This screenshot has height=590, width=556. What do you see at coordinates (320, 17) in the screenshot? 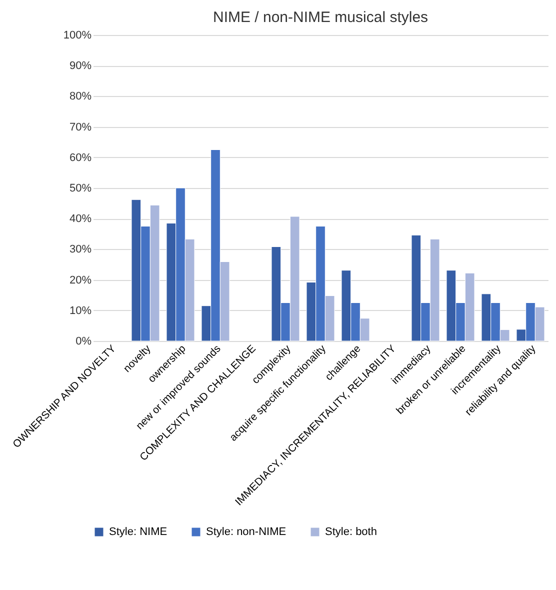
I see `chart-title: NIME / non-NIME musical styles` at bounding box center [320, 17].